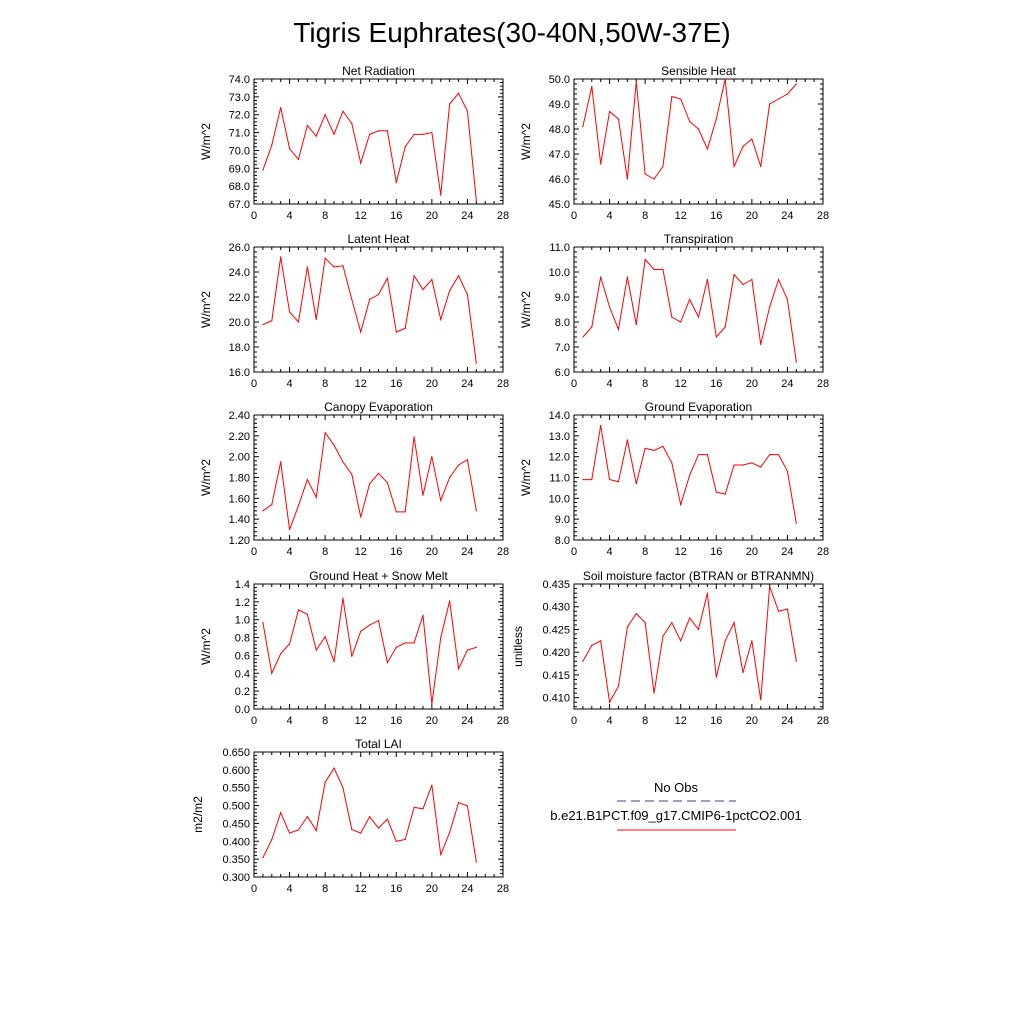 The width and height of the screenshot is (1024, 1024). I want to click on y-tick-label: 0.4, so click(242, 674).